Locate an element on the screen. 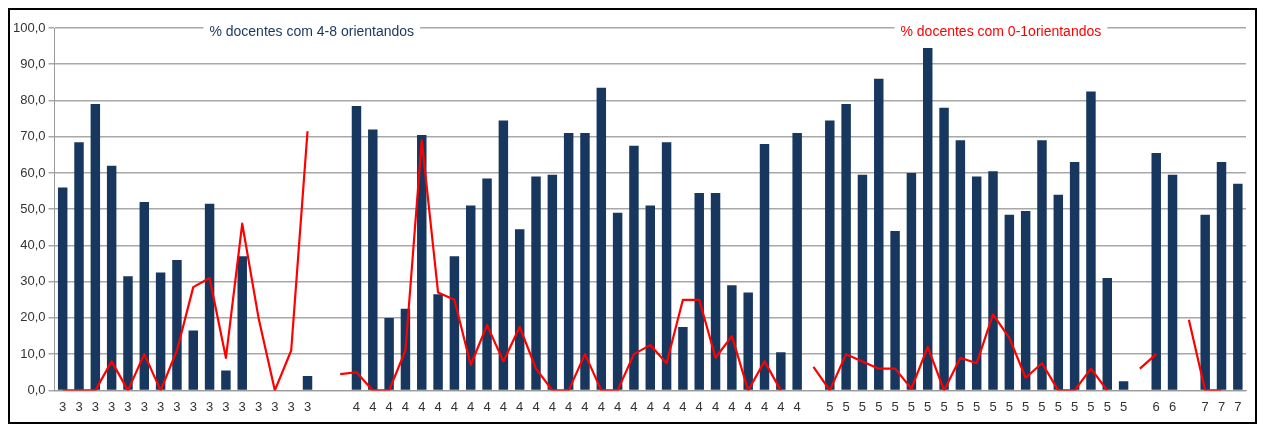 This screenshot has width=1269, height=436. y-tick-label: 30,0 is located at coordinates (33, 281).